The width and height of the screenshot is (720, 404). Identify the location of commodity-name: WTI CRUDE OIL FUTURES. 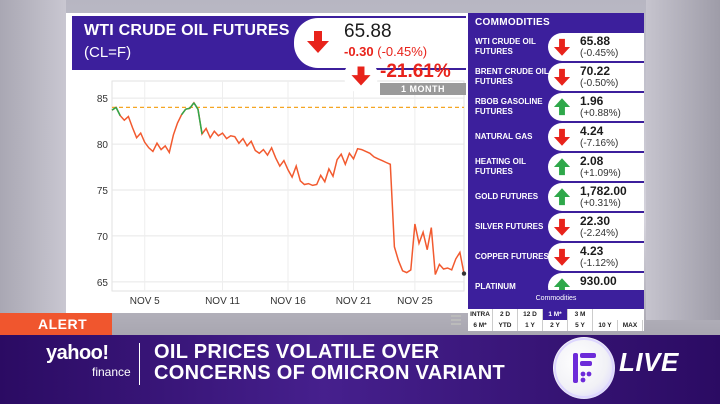
(505, 46).